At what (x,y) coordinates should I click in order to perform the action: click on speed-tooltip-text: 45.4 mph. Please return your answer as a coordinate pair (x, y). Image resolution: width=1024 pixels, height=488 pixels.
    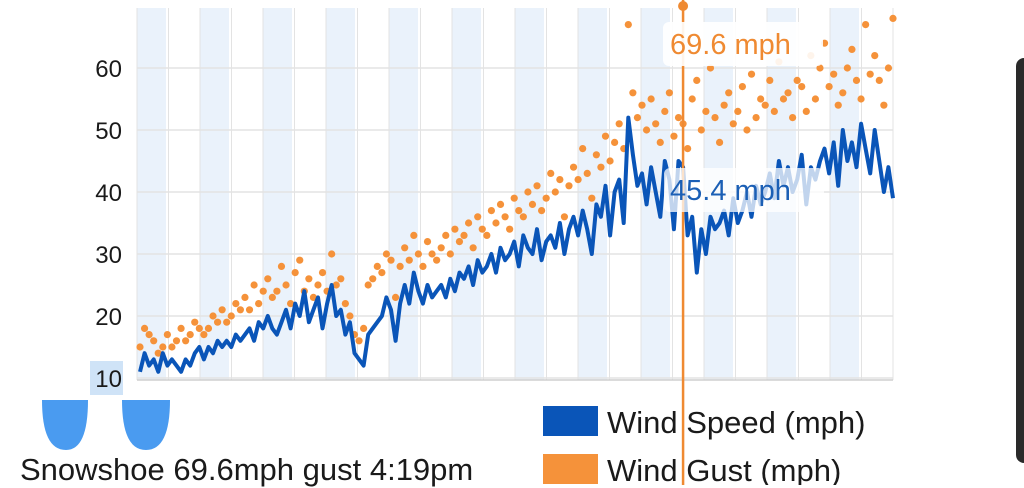
    Looking at the image, I should click on (730, 191).